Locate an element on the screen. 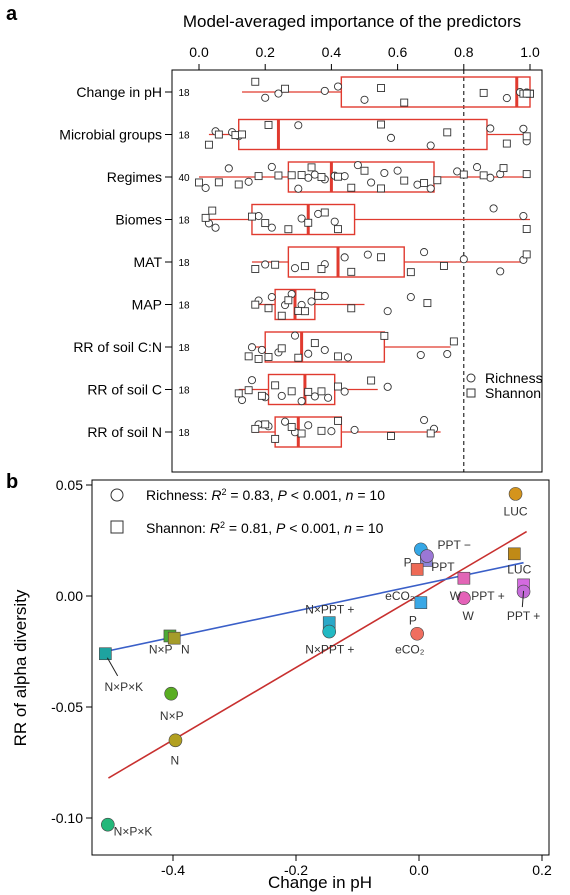  point-label: N is located at coordinates (175, 760).